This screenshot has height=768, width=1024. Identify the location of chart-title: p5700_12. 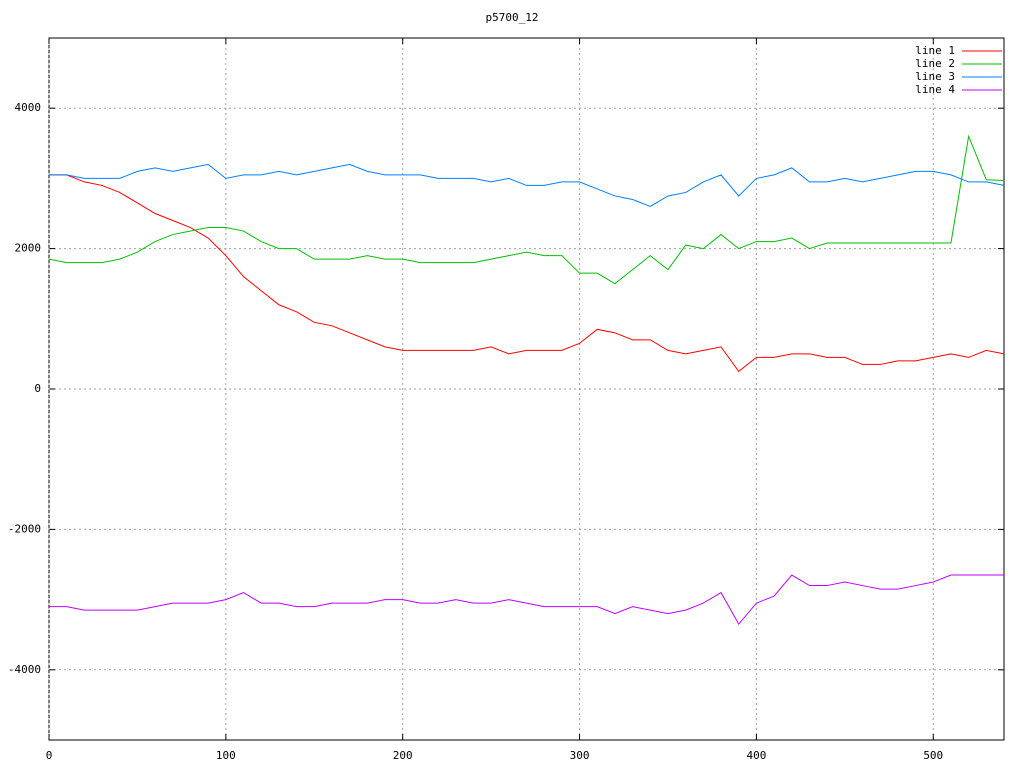
(512, 17).